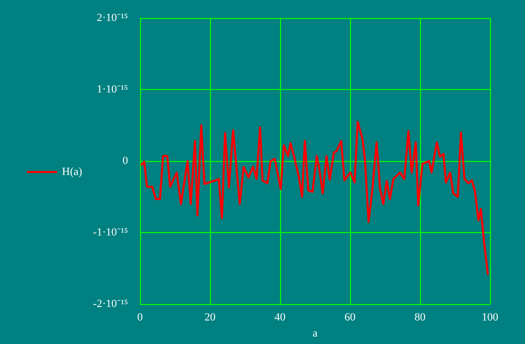 This screenshot has width=525, height=344. I want to click on y-tick-label: -2·10⁻¹⁵, so click(110, 304).